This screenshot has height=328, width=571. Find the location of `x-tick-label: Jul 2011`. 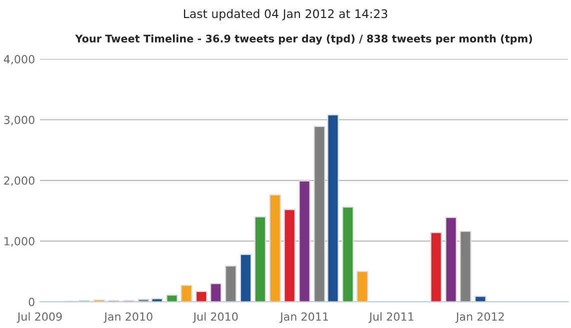

x-tick-label: Jul 2011 is located at coordinates (391, 317).